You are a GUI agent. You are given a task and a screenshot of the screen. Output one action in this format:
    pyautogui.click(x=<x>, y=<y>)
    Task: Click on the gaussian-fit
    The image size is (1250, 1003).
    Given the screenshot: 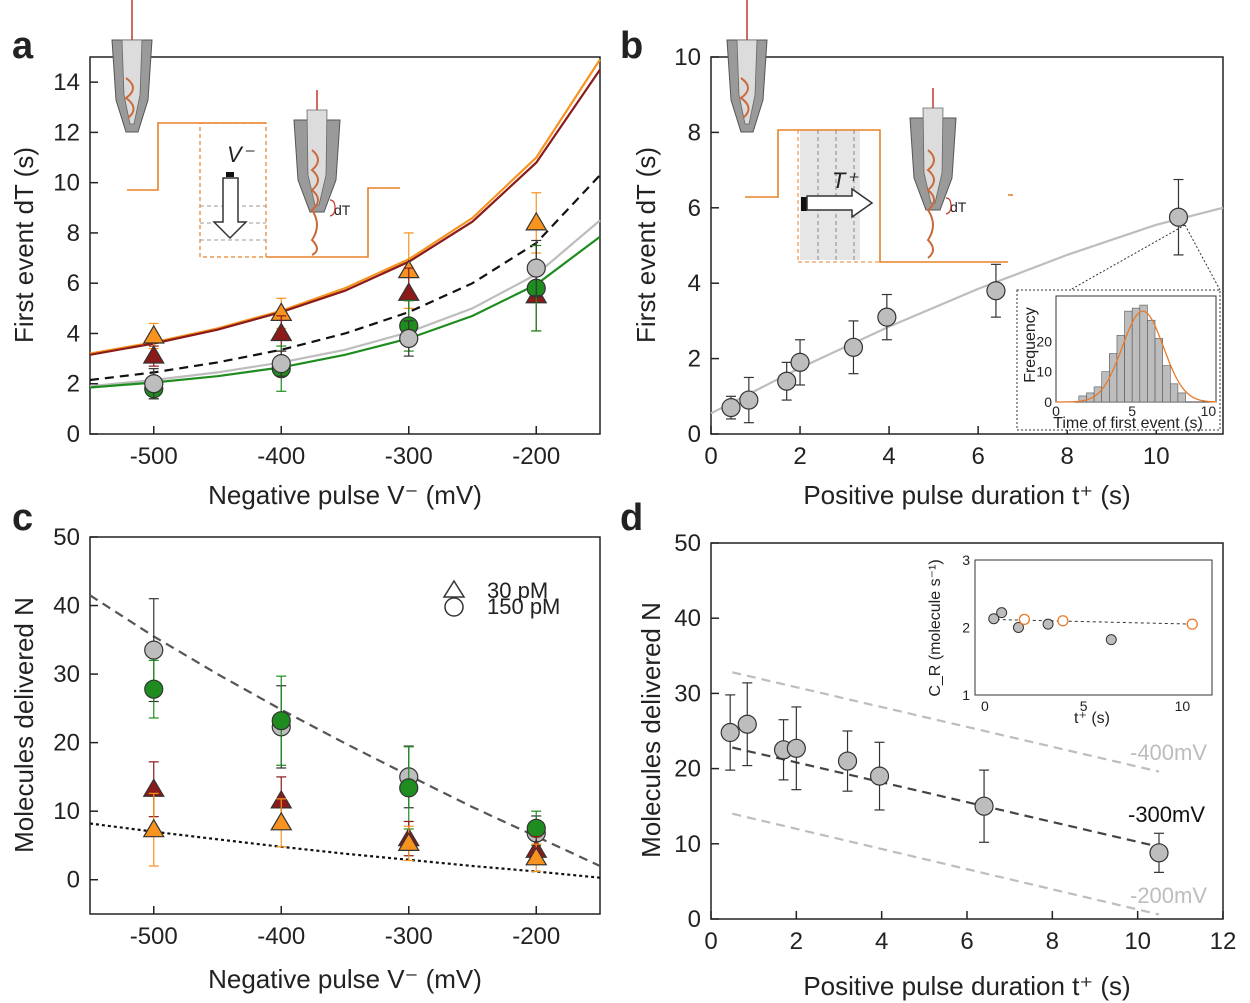 What is the action you would take?
    pyautogui.click(x=1136, y=356)
    